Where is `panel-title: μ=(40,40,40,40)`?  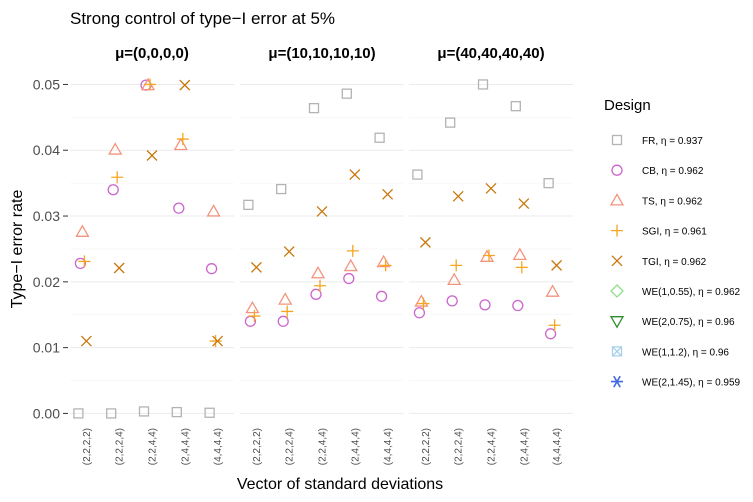
panel-title: μ=(40,40,40,40) is located at coordinates (490, 53).